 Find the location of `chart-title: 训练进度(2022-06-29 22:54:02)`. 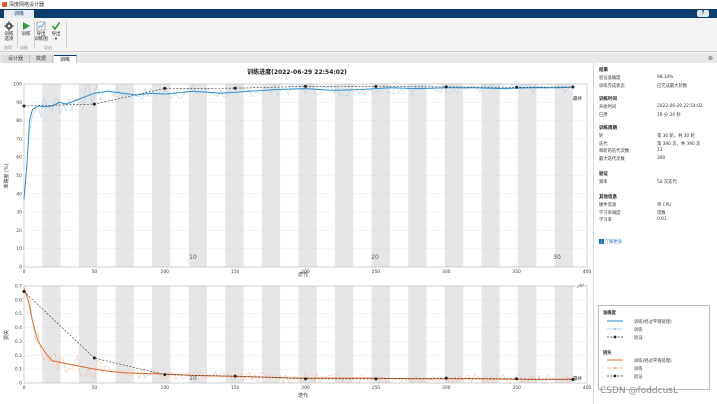

chart-title: 训练进度(2022-06-29 22:54:02) is located at coordinates (297, 72).